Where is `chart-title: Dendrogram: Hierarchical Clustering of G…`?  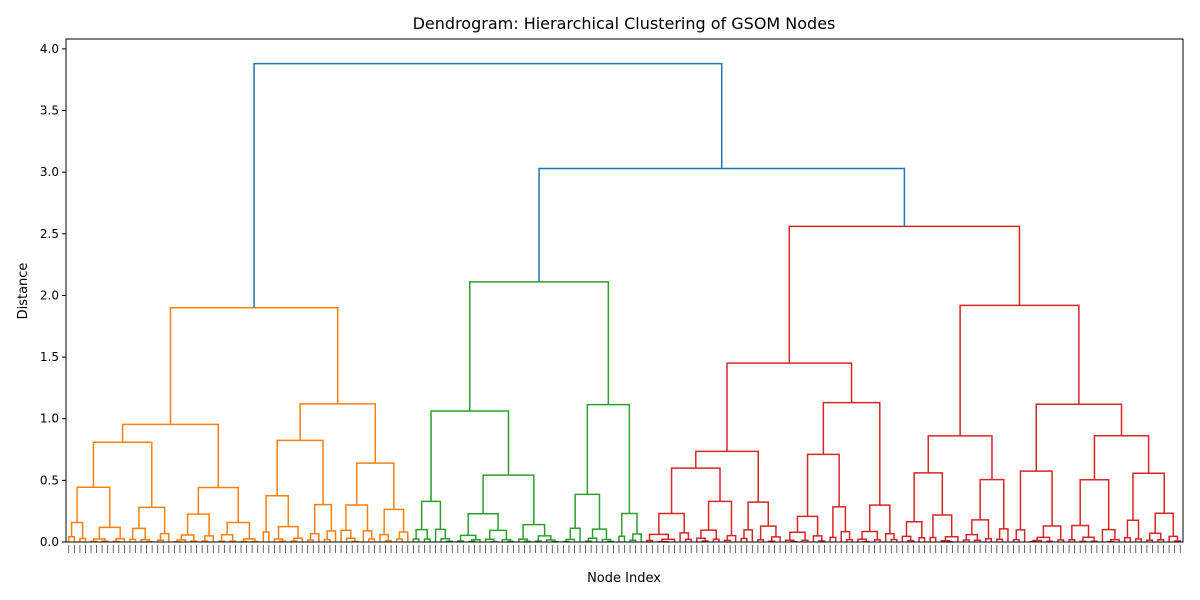 chart-title: Dendrogram: Hierarchical Clustering of G… is located at coordinates (624, 23).